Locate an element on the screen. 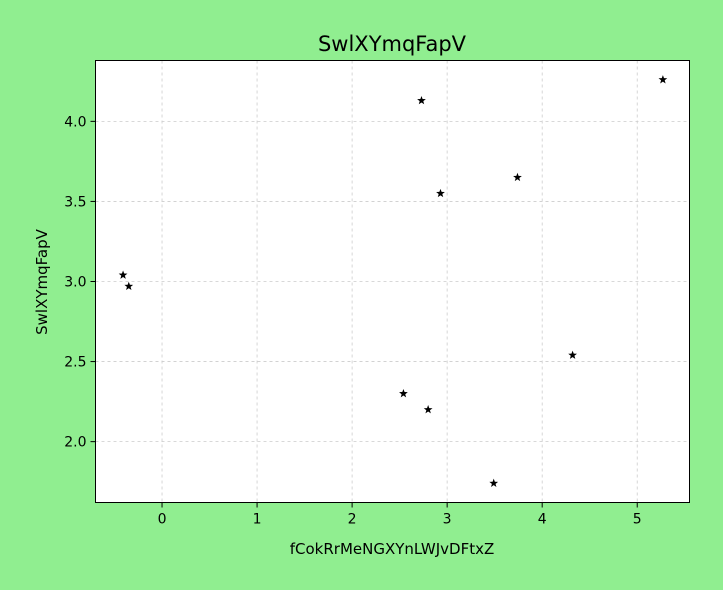 This screenshot has height=590, width=723. y-tick-label: 2.0 is located at coordinates (75, 443).